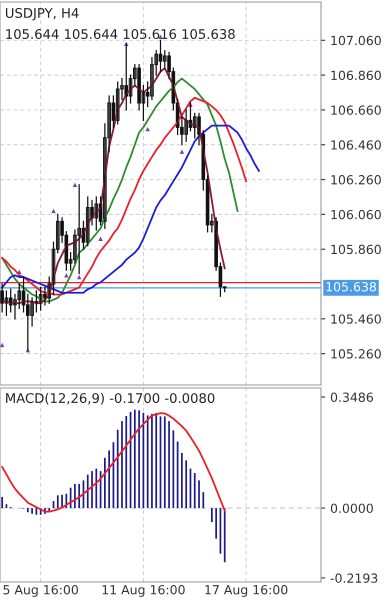  What do you see at coordinates (42, 14) in the screenshot?
I see `chart-title: USDJPY, H4` at bounding box center [42, 14].